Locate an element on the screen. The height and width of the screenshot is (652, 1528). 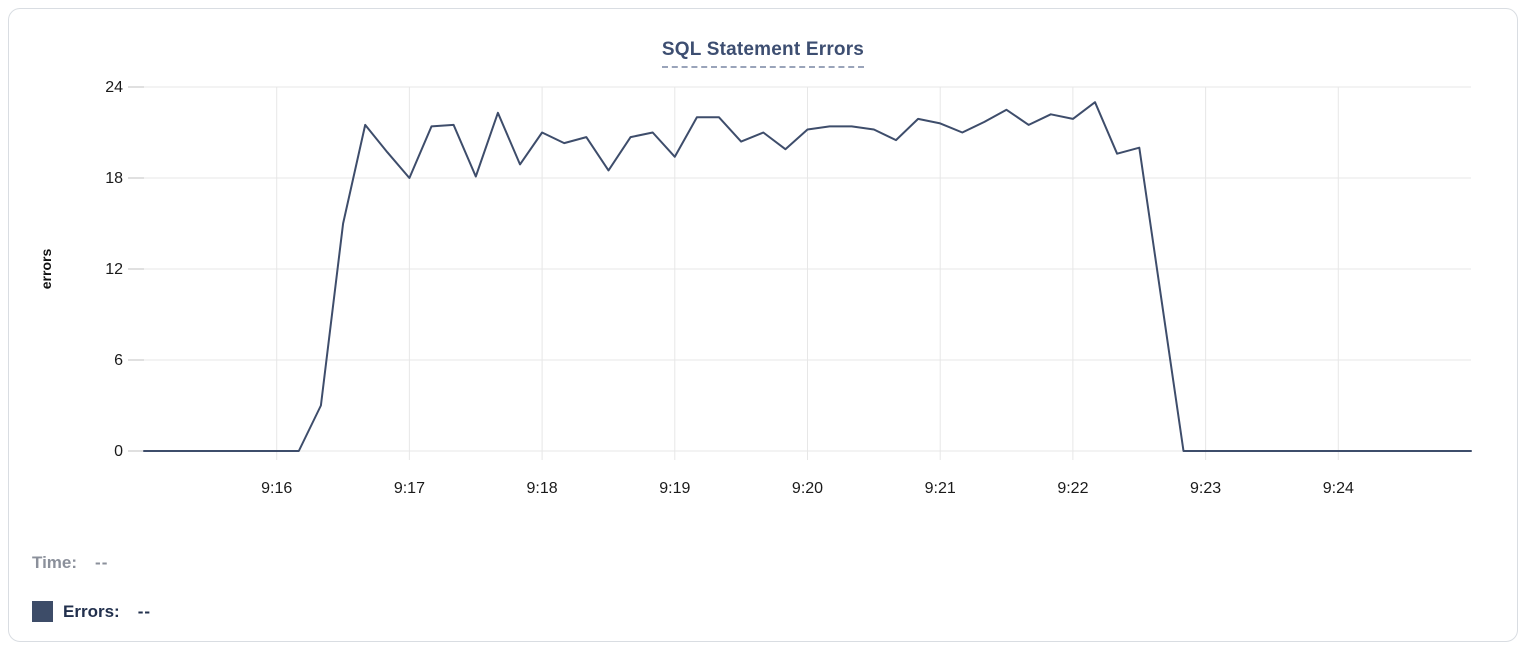
tooltip-errors-label: Errors: is located at coordinates (91, 611).